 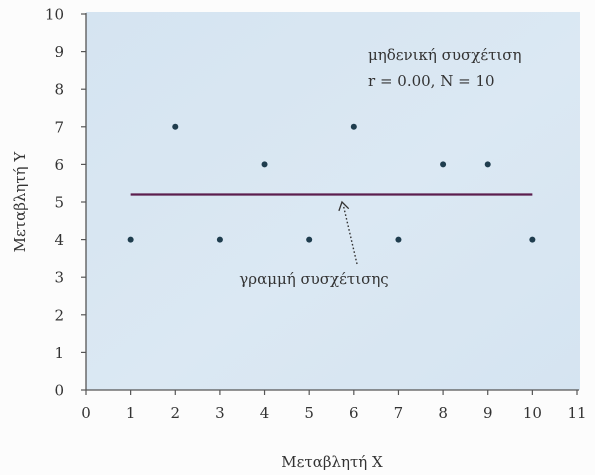 What do you see at coordinates (488, 413) in the screenshot?
I see `x-tick-label: 9` at bounding box center [488, 413].